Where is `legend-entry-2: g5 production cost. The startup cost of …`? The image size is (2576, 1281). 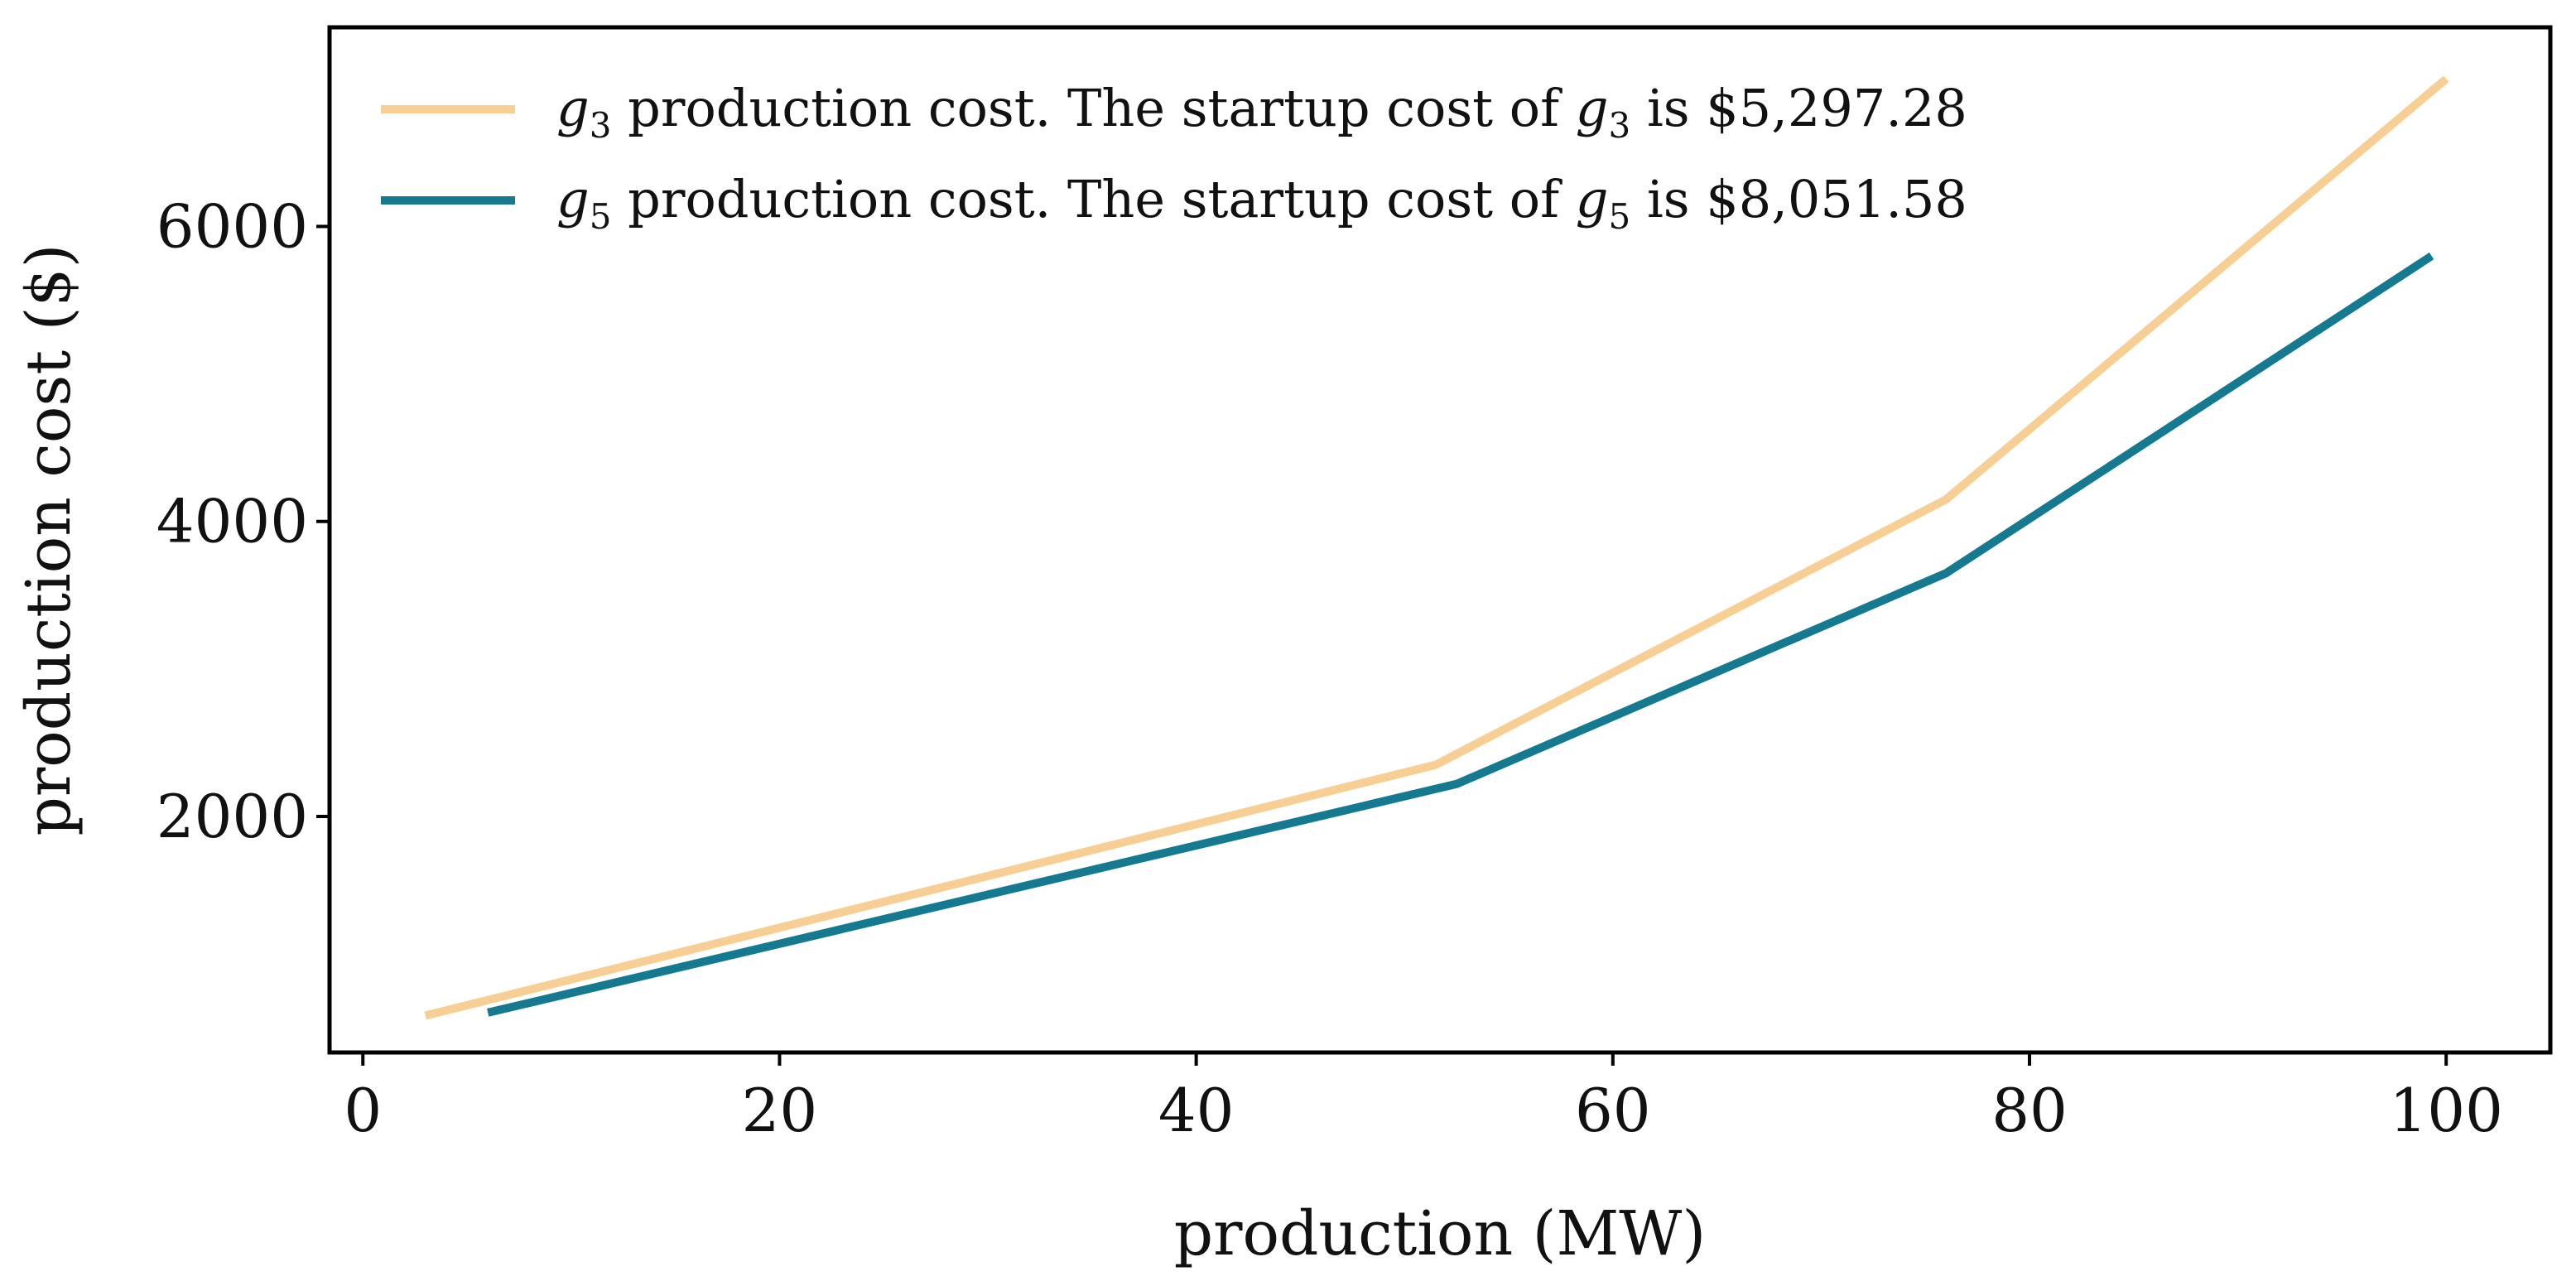
legend-entry-2: g5 production cost. The startup cost of … is located at coordinates (1261, 203).